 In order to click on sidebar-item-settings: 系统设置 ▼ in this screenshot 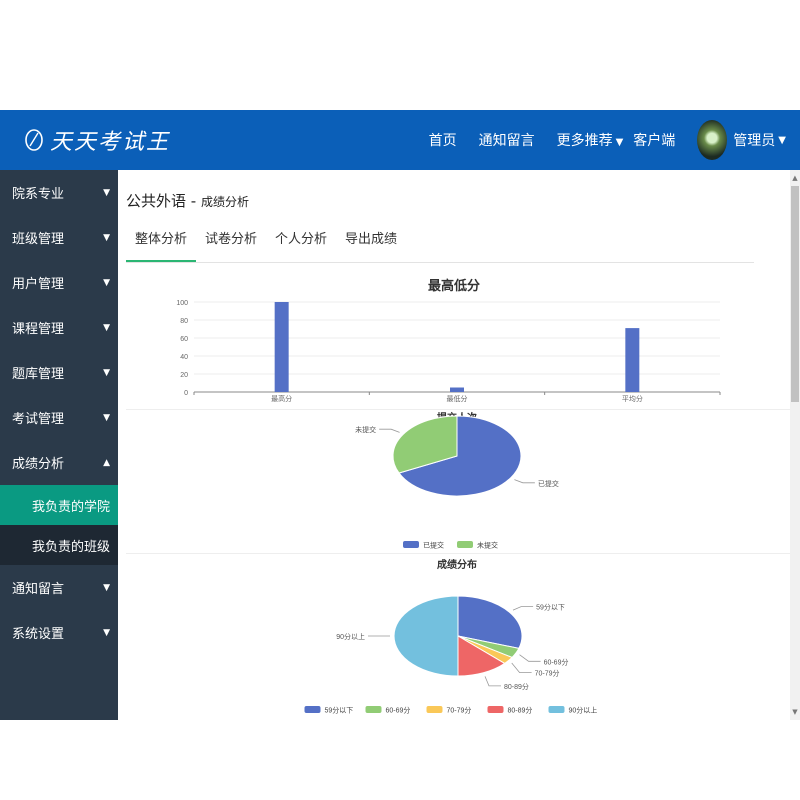, I will do `click(59, 632)`.